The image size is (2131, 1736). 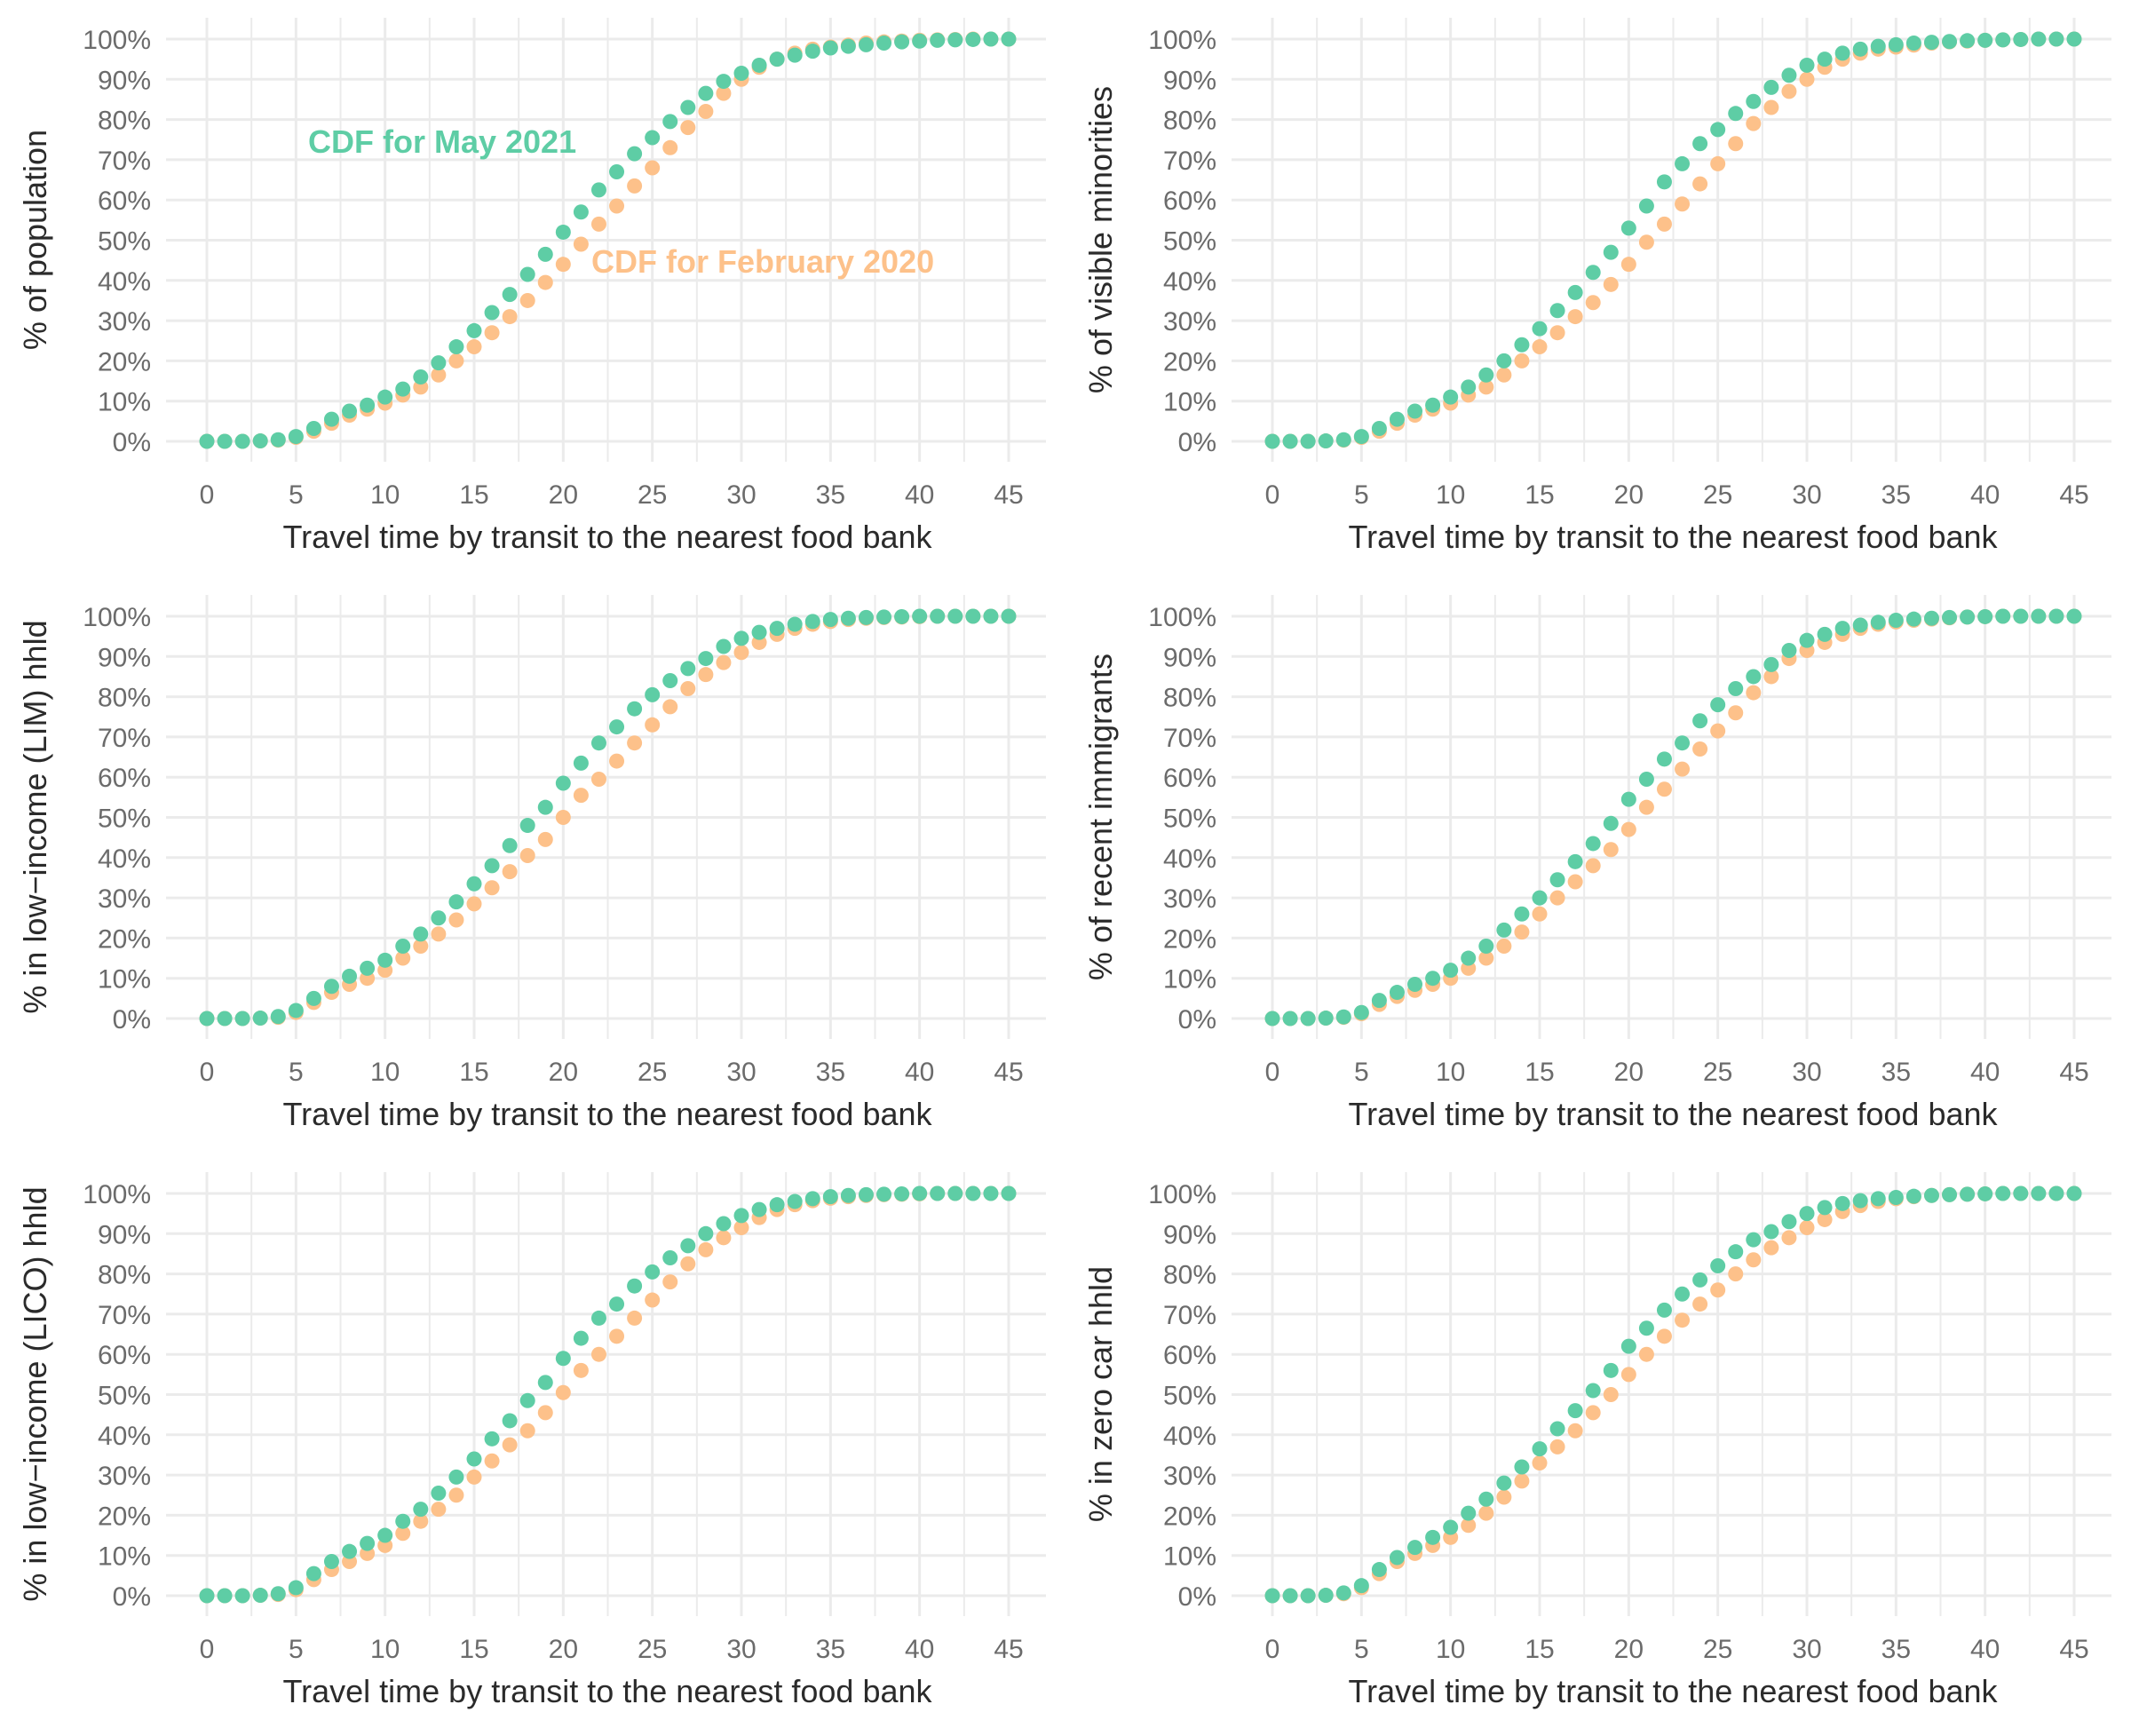 What do you see at coordinates (1190, 819) in the screenshot?
I see `y-tick-label: 50%` at bounding box center [1190, 819].